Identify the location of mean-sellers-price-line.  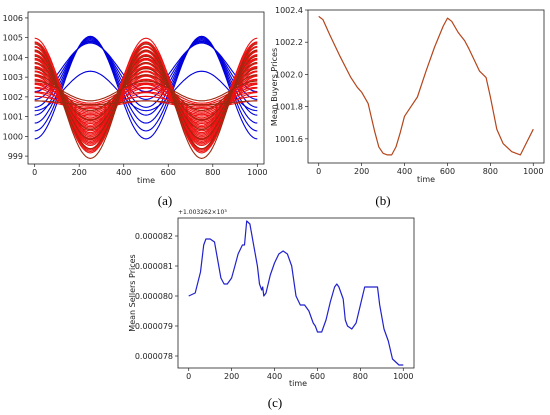
(296, 293).